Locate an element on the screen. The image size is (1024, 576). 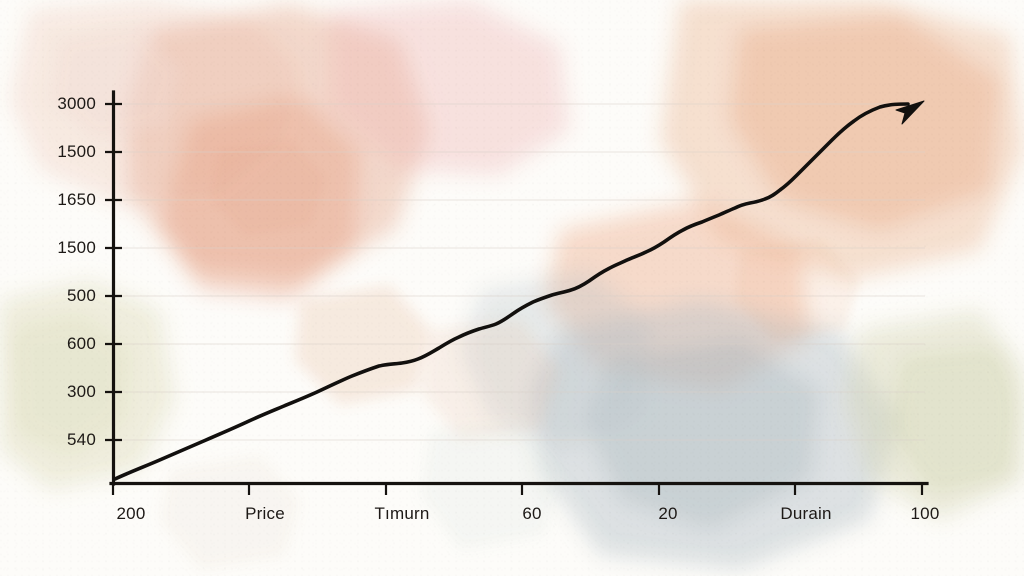
x-tick-label-1: Price is located at coordinates (265, 513).